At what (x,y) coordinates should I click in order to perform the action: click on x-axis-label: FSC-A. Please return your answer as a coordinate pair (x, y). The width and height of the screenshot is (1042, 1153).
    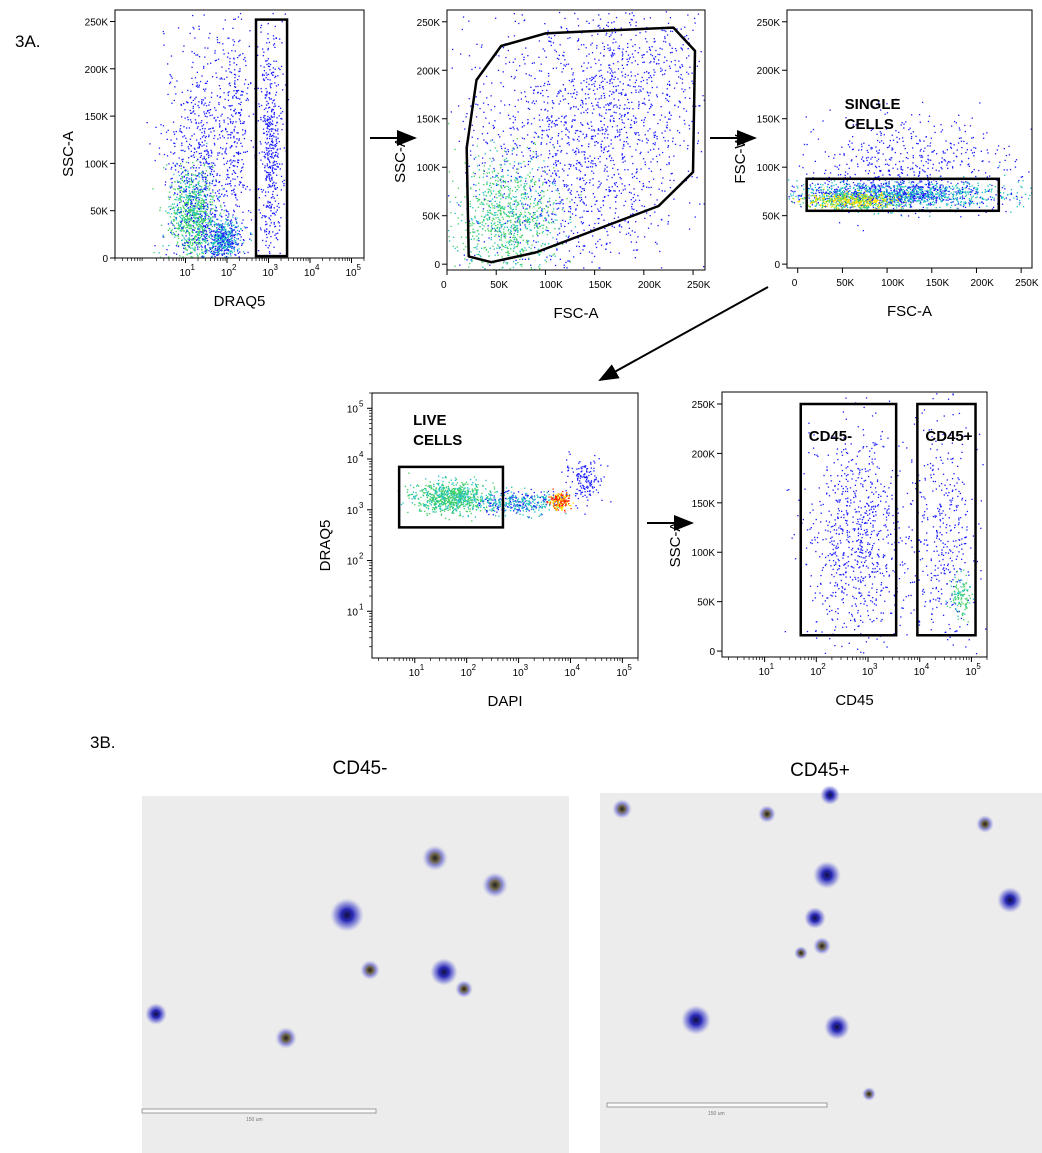
    Looking at the image, I should click on (909, 311).